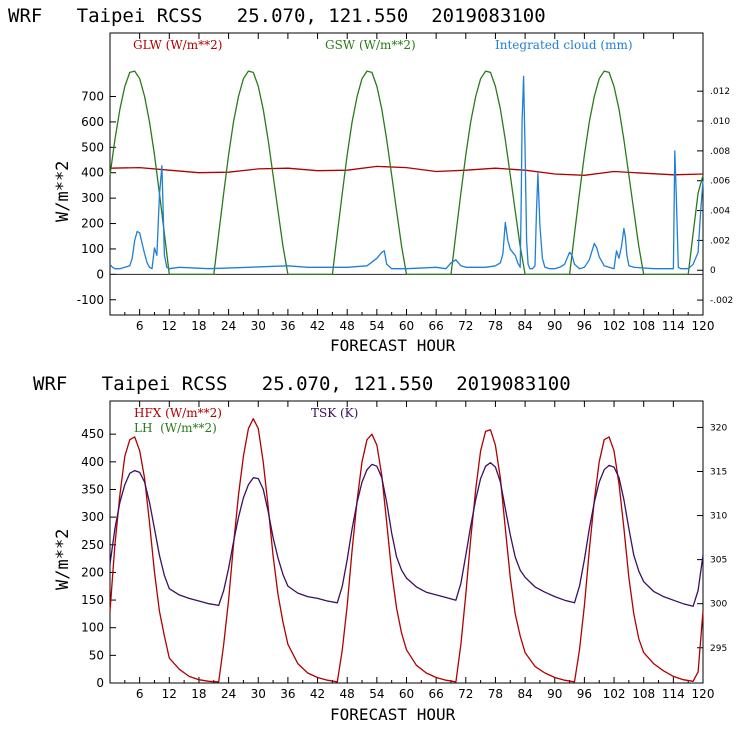 The height and width of the screenshot is (740, 740). Describe the element at coordinates (92, 489) in the screenshot. I see `chart2-ytick-label: 350` at that location.